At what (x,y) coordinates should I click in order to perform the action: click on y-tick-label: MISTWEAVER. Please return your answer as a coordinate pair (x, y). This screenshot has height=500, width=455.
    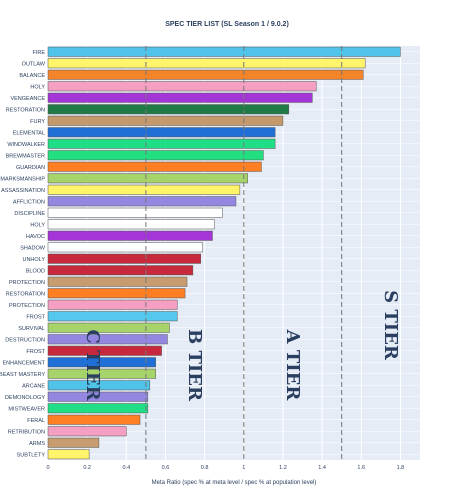
    Looking at the image, I should click on (26, 409).